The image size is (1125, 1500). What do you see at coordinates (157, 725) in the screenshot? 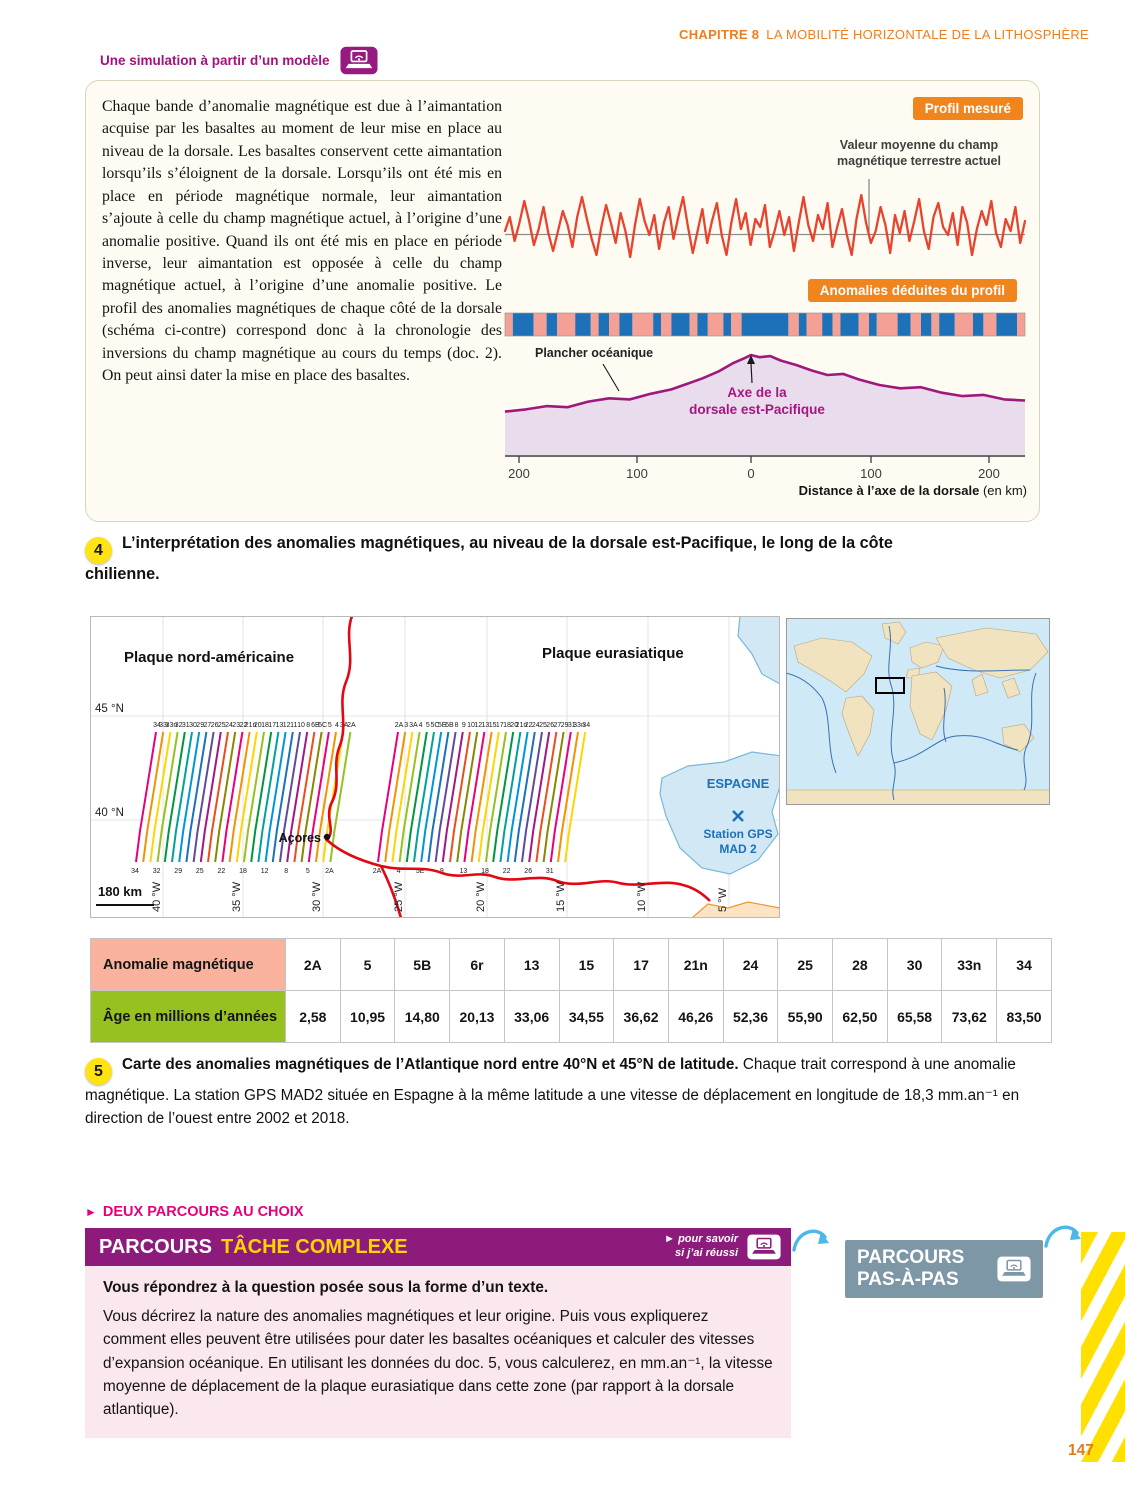
I see `anomaly-stripe-label: 34` at bounding box center [157, 725].